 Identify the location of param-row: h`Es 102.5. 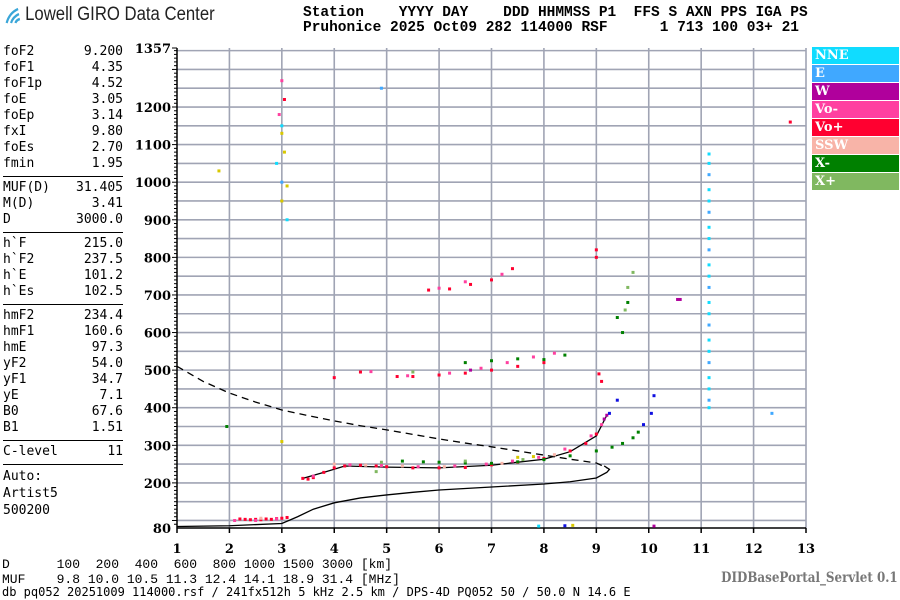
(63, 292).